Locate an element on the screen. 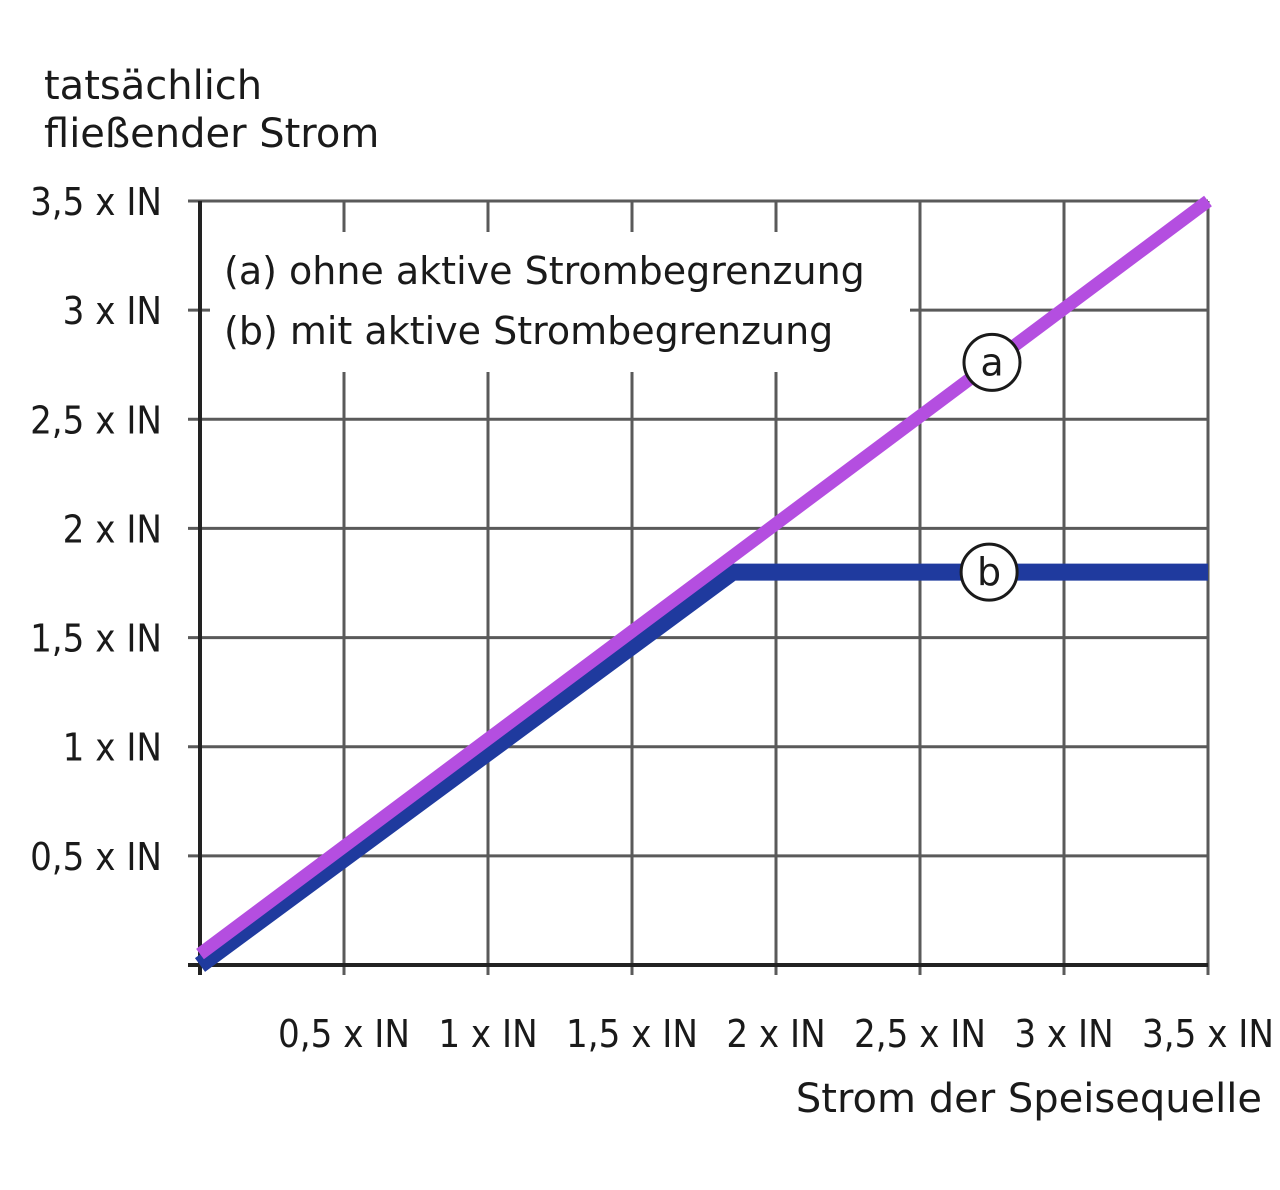 Image resolution: width=1280 pixels, height=1190 pixels. y-axis-label-line-2: fließender Strom is located at coordinates (212, 134).